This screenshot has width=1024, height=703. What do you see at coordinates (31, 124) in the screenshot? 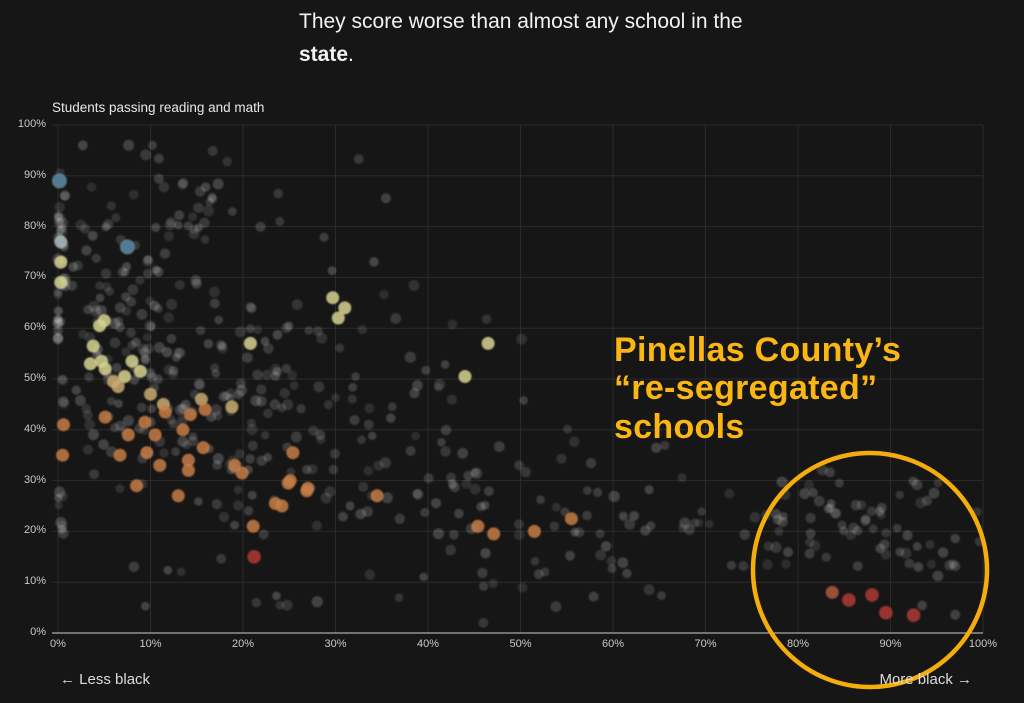
I see `y-tick-label: 100%` at bounding box center [31, 124].